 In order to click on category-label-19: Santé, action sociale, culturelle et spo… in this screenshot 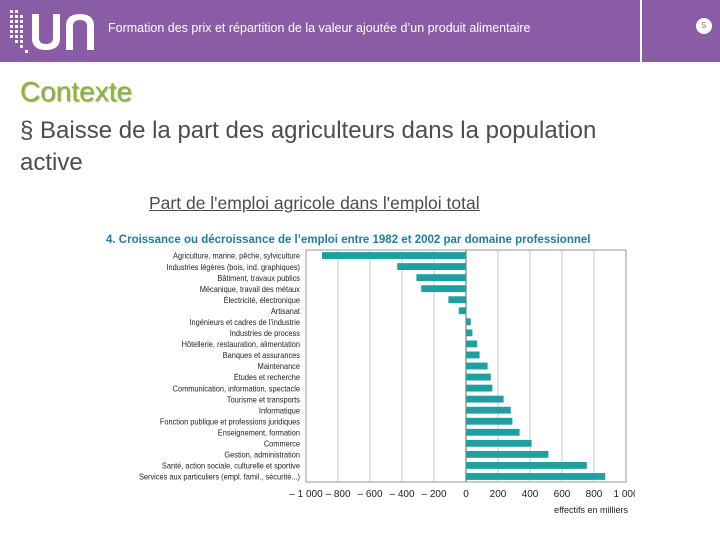, I will do `click(231, 466)`.